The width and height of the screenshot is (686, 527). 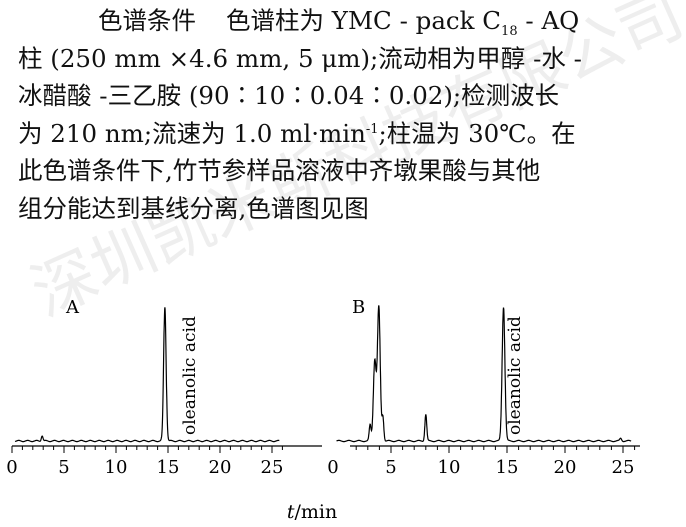 What do you see at coordinates (300, 58) in the screenshot?
I see `text-line-2: 柱 (250 mm ×4.6 mm, 5 μm);流动相为甲醇 -水 -` at bounding box center [300, 58].